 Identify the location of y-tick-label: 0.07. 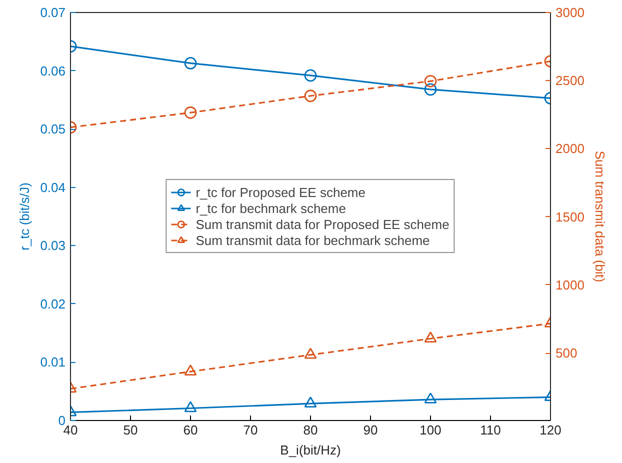
(53, 12).